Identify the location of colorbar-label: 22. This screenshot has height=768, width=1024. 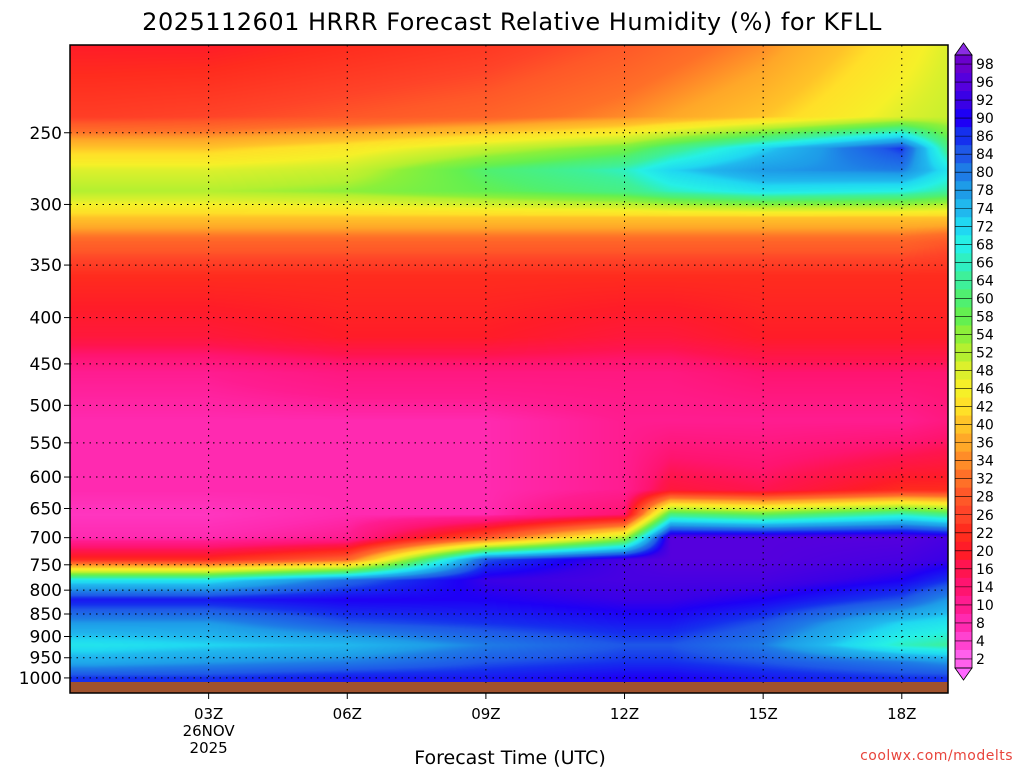
(985, 534).